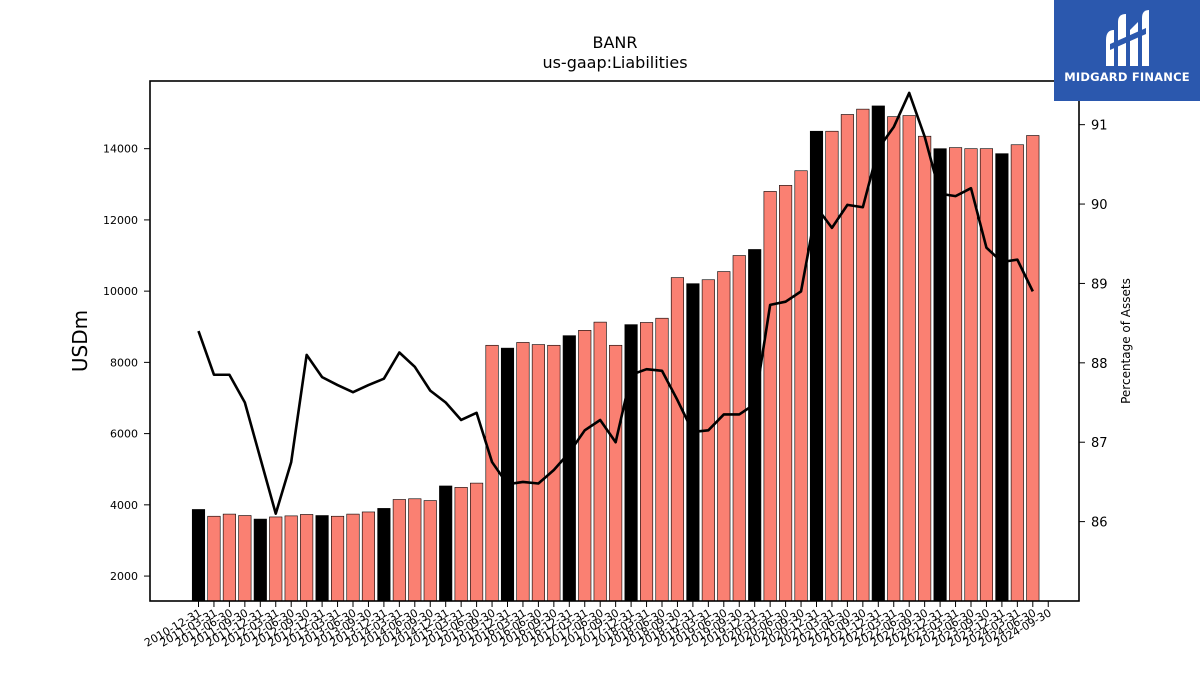 This screenshot has width=1200, height=675. What do you see at coordinates (1099, 126) in the screenshot?
I see `y2-tick-label: 91` at bounding box center [1099, 126].